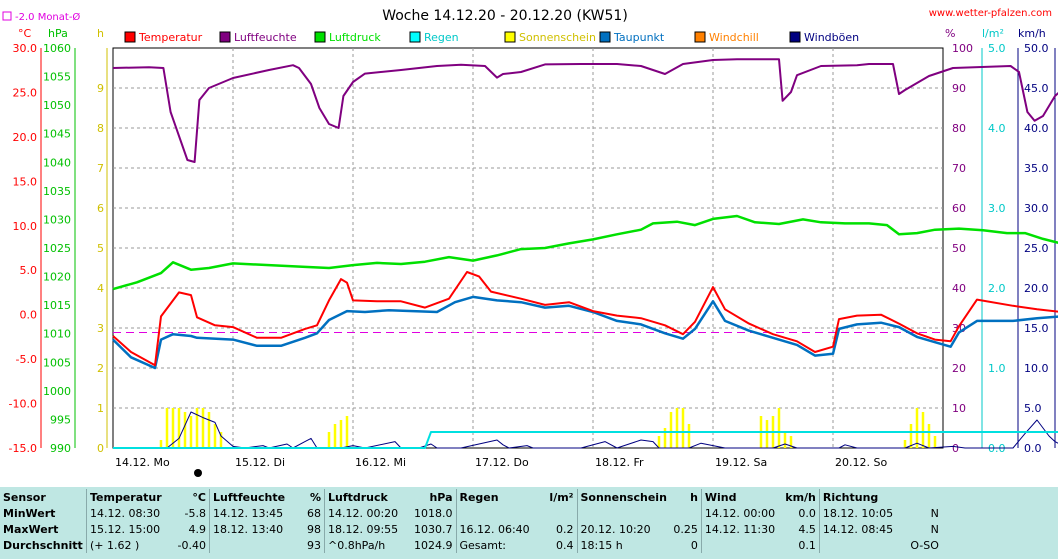  Describe the element at coordinates (57, 391) in the screenshot. I see `pressure-tick-label: 1000` at that location.